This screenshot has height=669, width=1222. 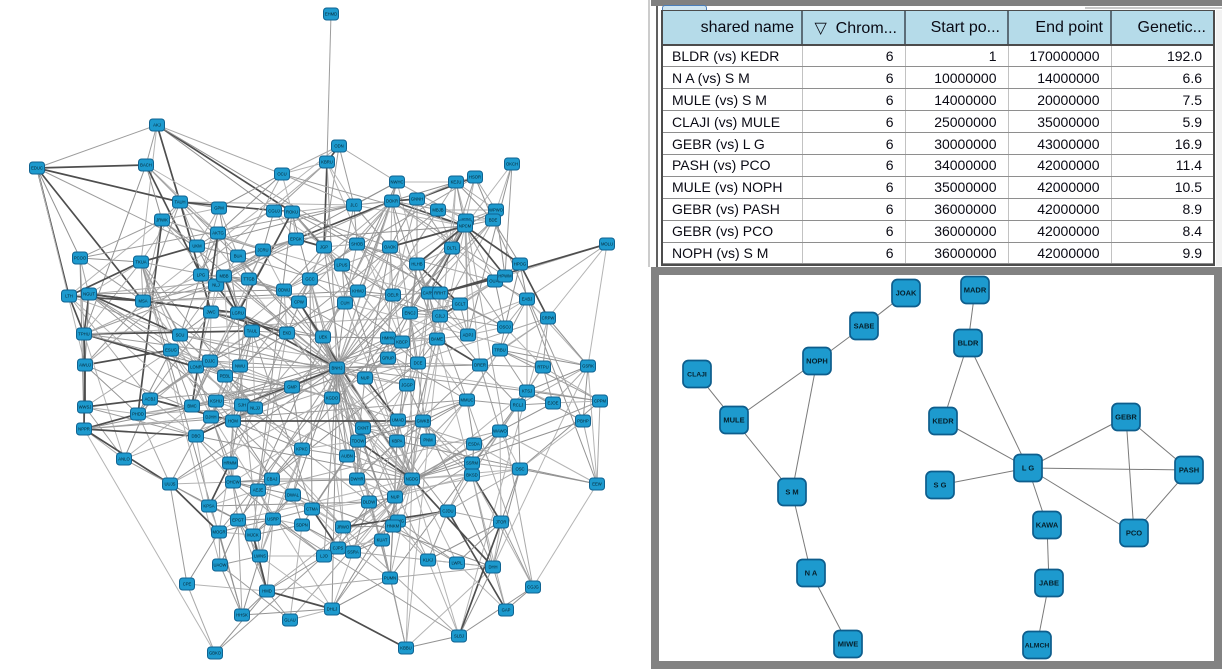 I want to click on svg-text: EEW, so click(x=597, y=484).